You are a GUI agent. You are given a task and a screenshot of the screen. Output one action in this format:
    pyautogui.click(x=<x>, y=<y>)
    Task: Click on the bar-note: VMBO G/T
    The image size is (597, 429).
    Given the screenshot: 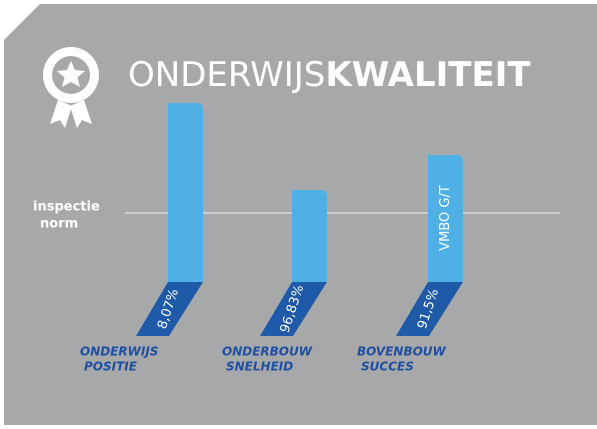 What is the action you would take?
    pyautogui.click(x=445, y=218)
    